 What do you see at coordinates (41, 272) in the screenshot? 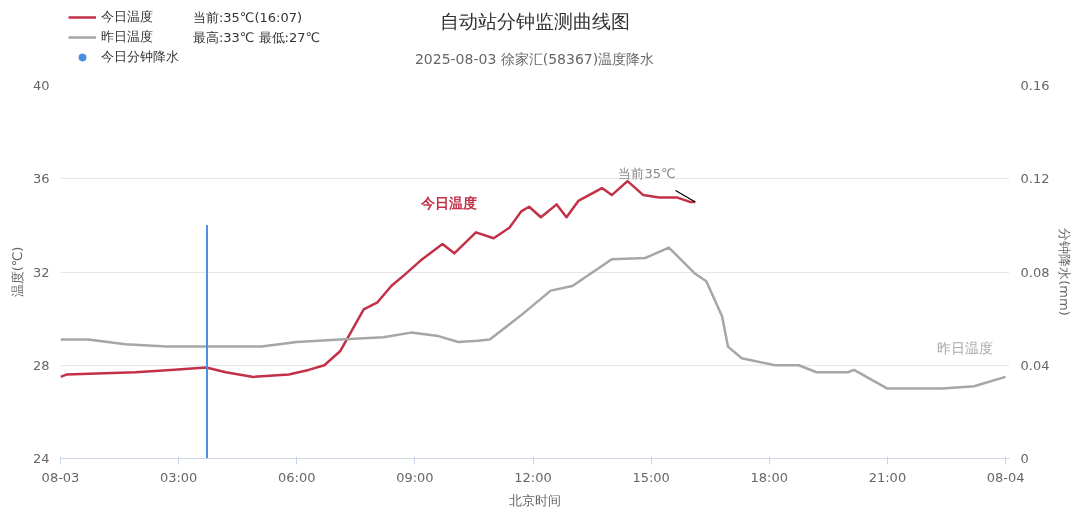
I see `y-tick-label: 32` at bounding box center [41, 272].